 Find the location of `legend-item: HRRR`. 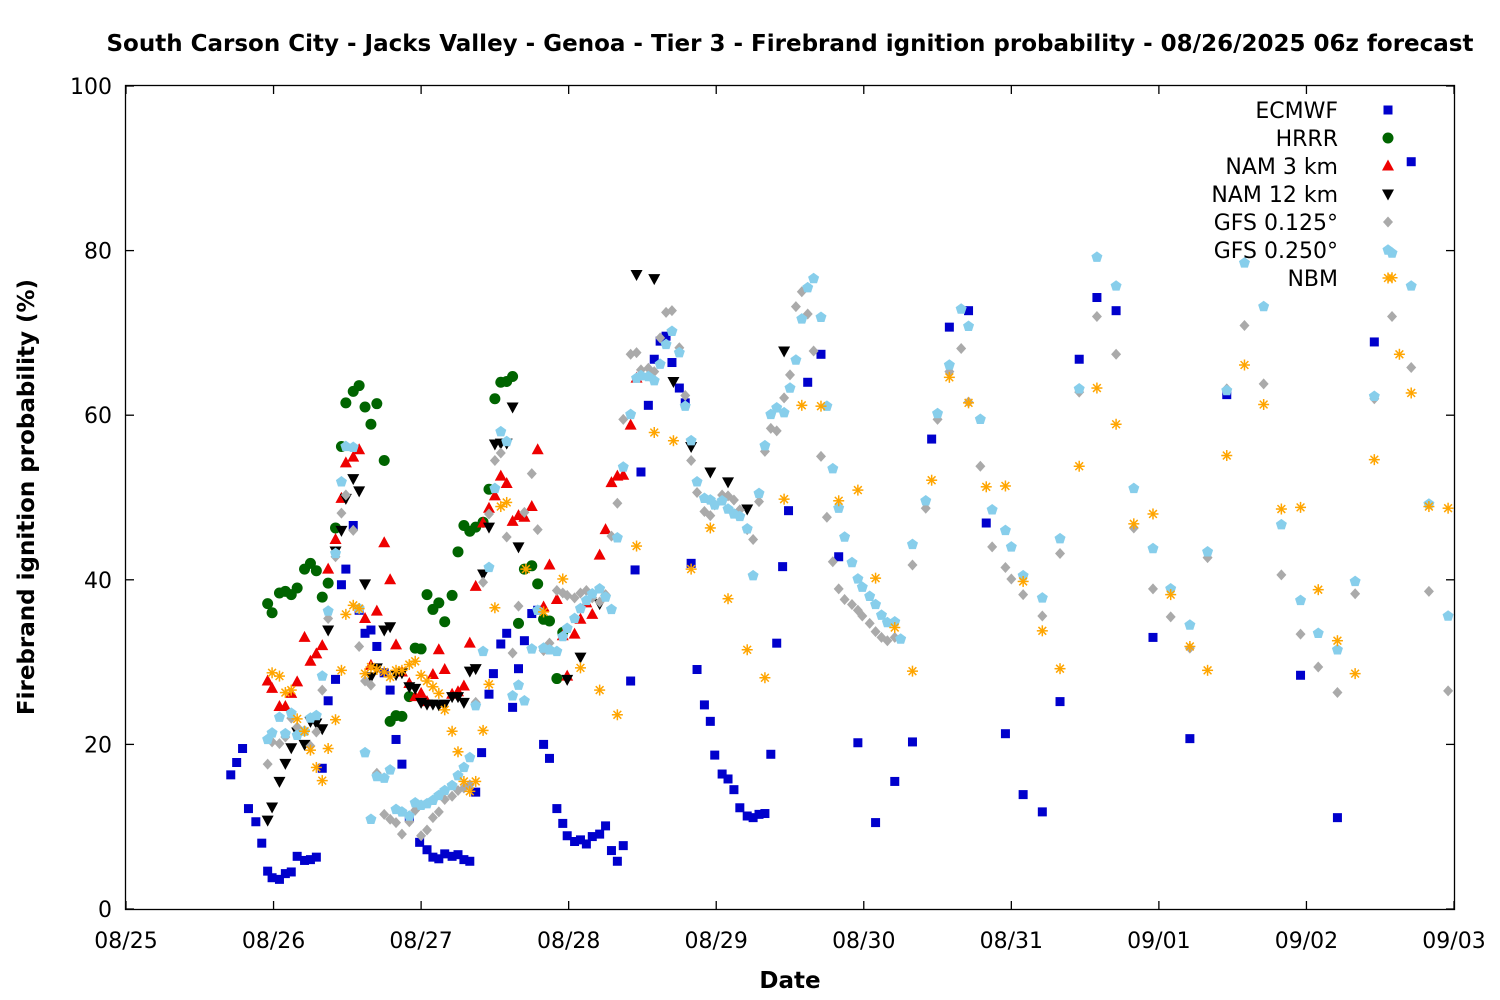

legend-item: HRRR is located at coordinates (1335, 139).